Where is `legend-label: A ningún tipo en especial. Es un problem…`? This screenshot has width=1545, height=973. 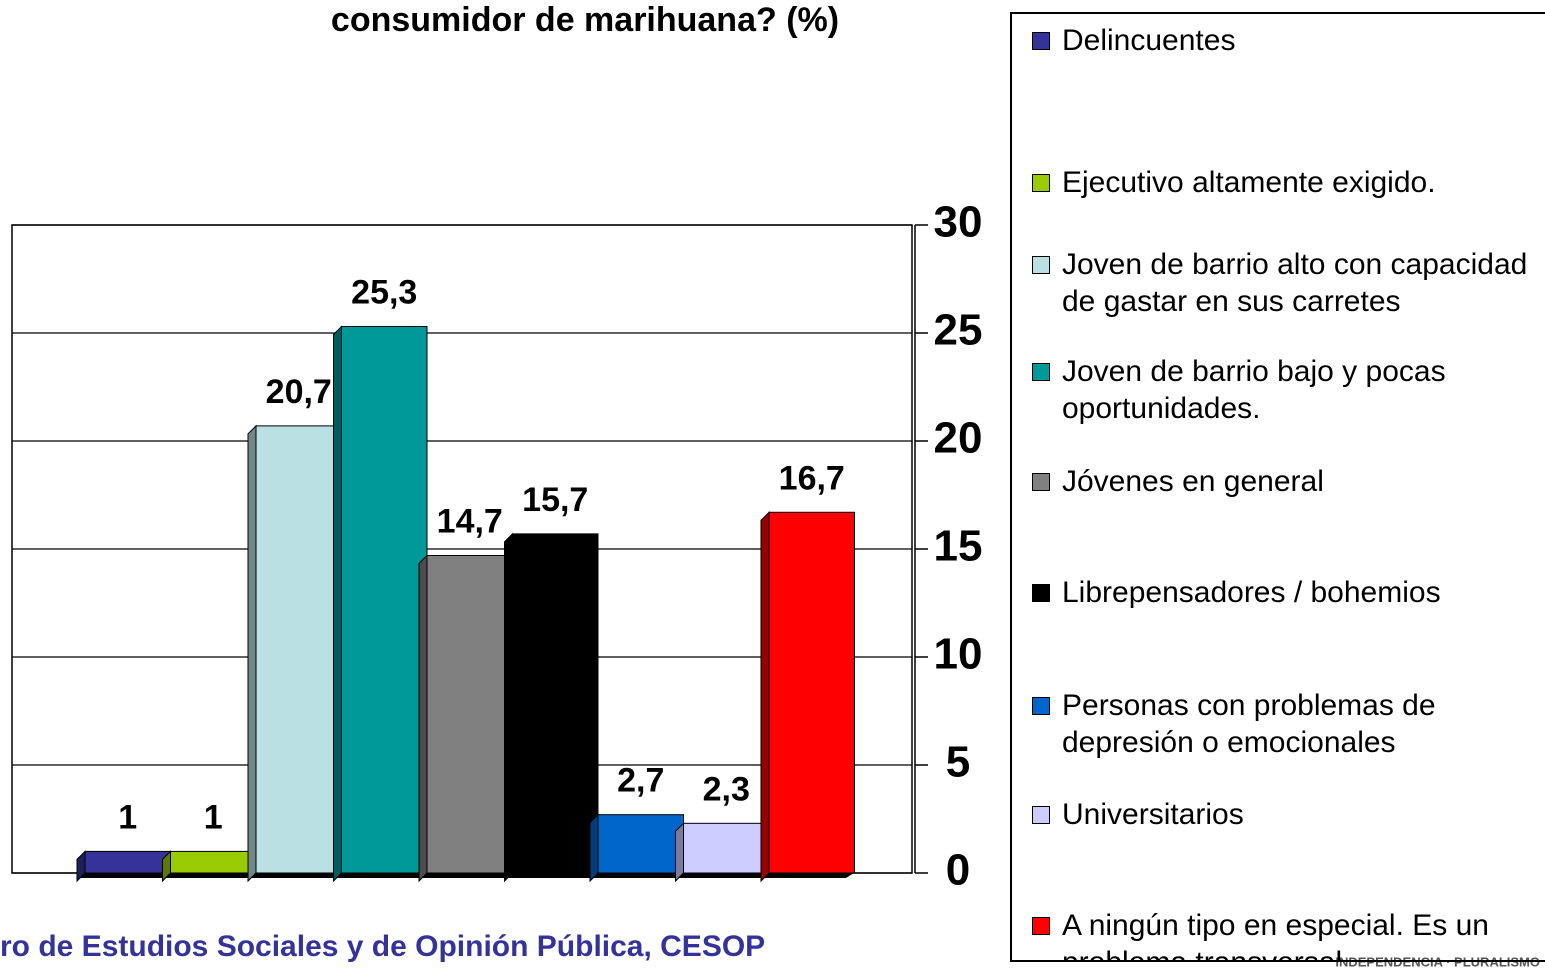
legend-label: A ningún tipo en especial. Es un problem… is located at coordinates (1275, 934).